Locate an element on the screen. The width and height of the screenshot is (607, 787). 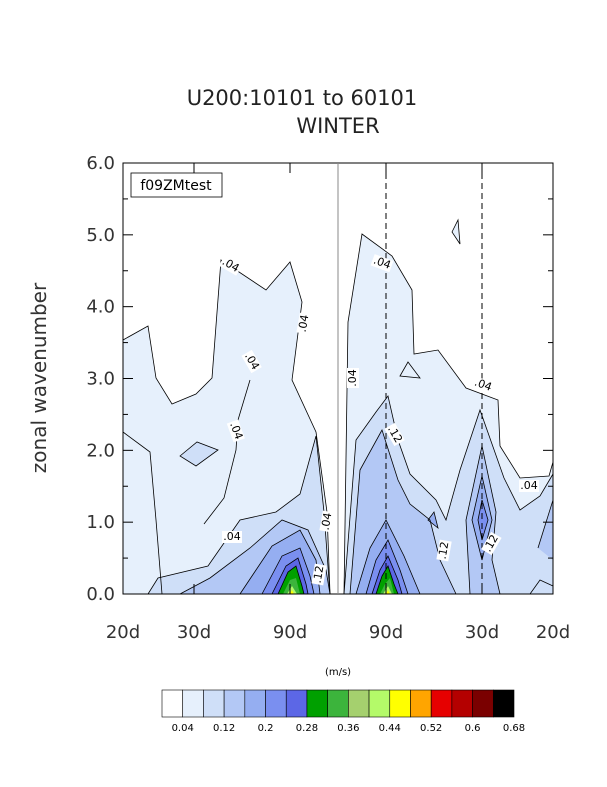
colorbar-label: 0.36 is located at coordinates (348, 728).